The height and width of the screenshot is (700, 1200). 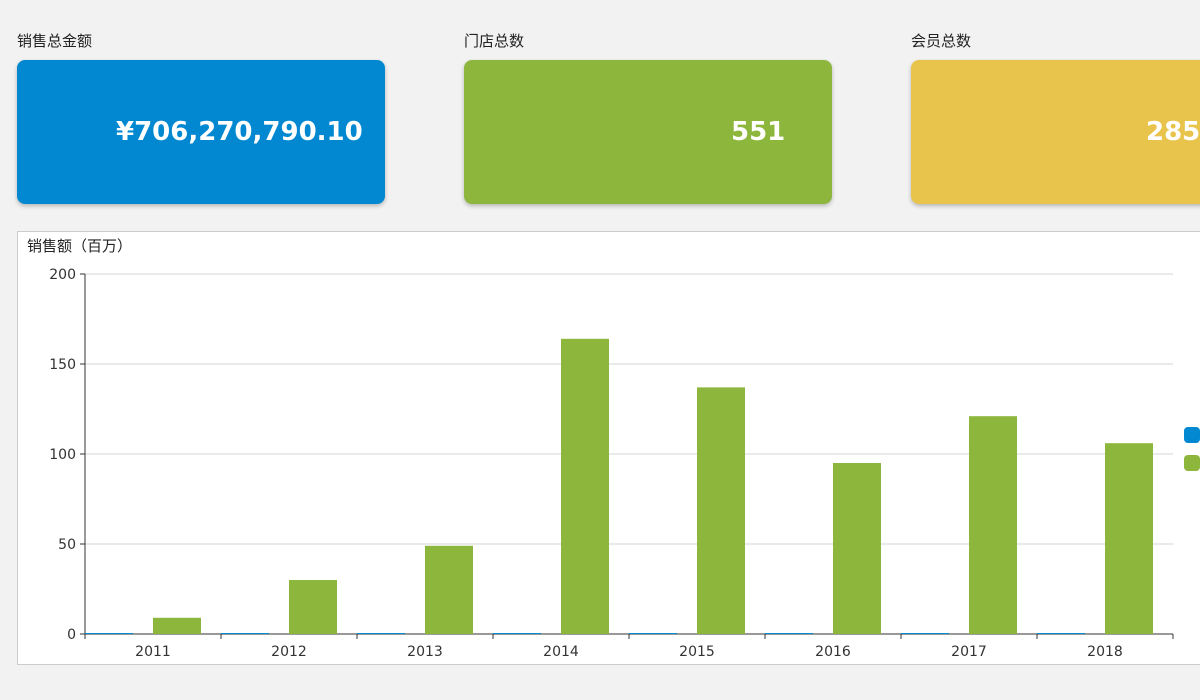 What do you see at coordinates (55, 41) in the screenshot?
I see `kpi-total-sales-label: 销售总金额` at bounding box center [55, 41].